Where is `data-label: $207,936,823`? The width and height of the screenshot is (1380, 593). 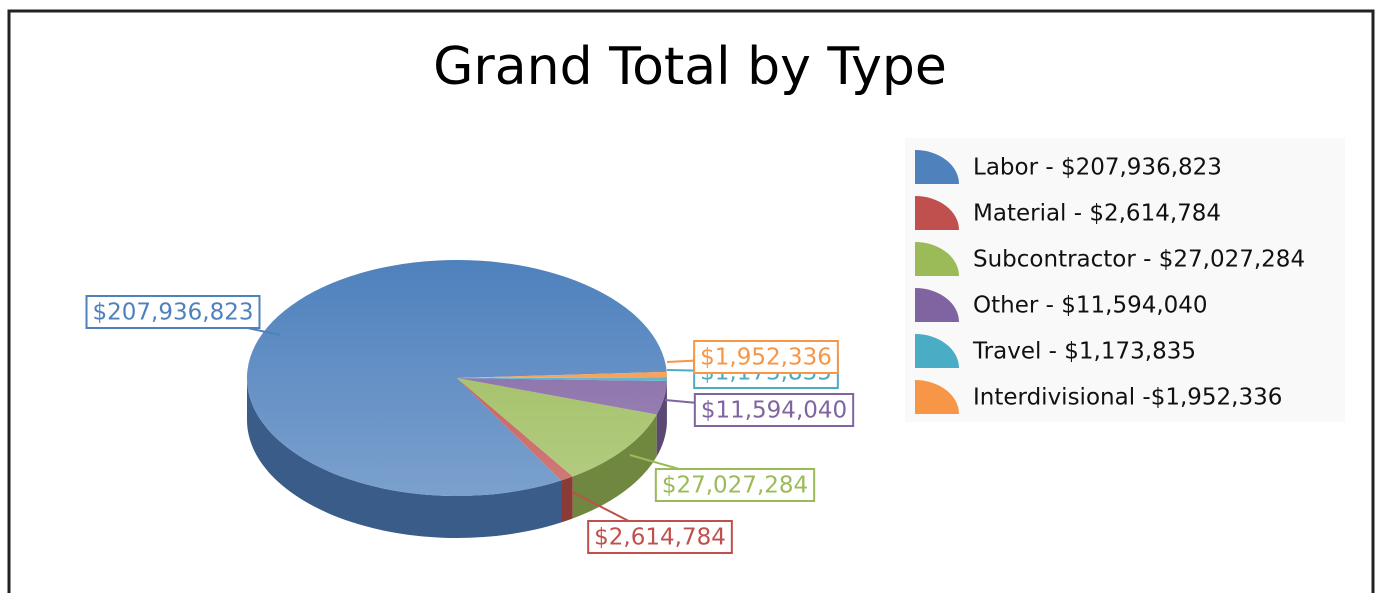
data-label: $207,936,823 is located at coordinates (173, 313).